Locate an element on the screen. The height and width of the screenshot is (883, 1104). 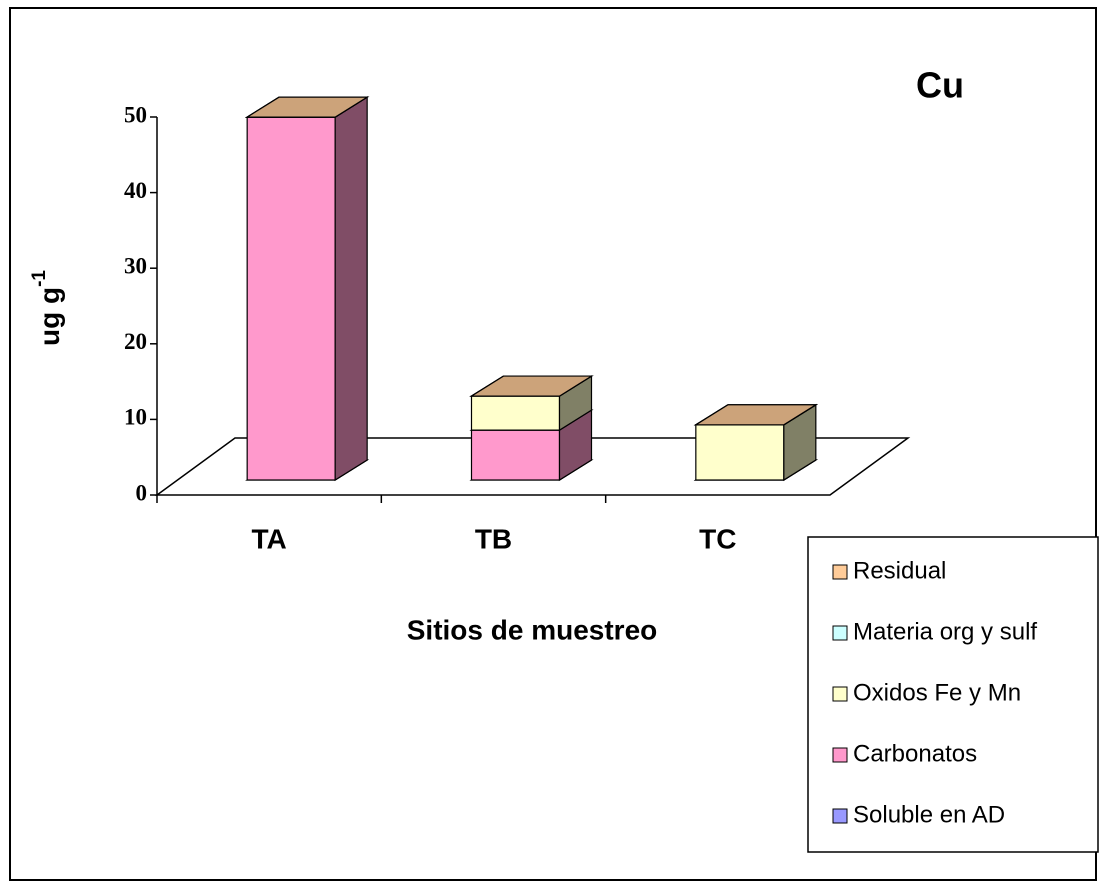
x-tick-label: TA is located at coordinates (269, 538).